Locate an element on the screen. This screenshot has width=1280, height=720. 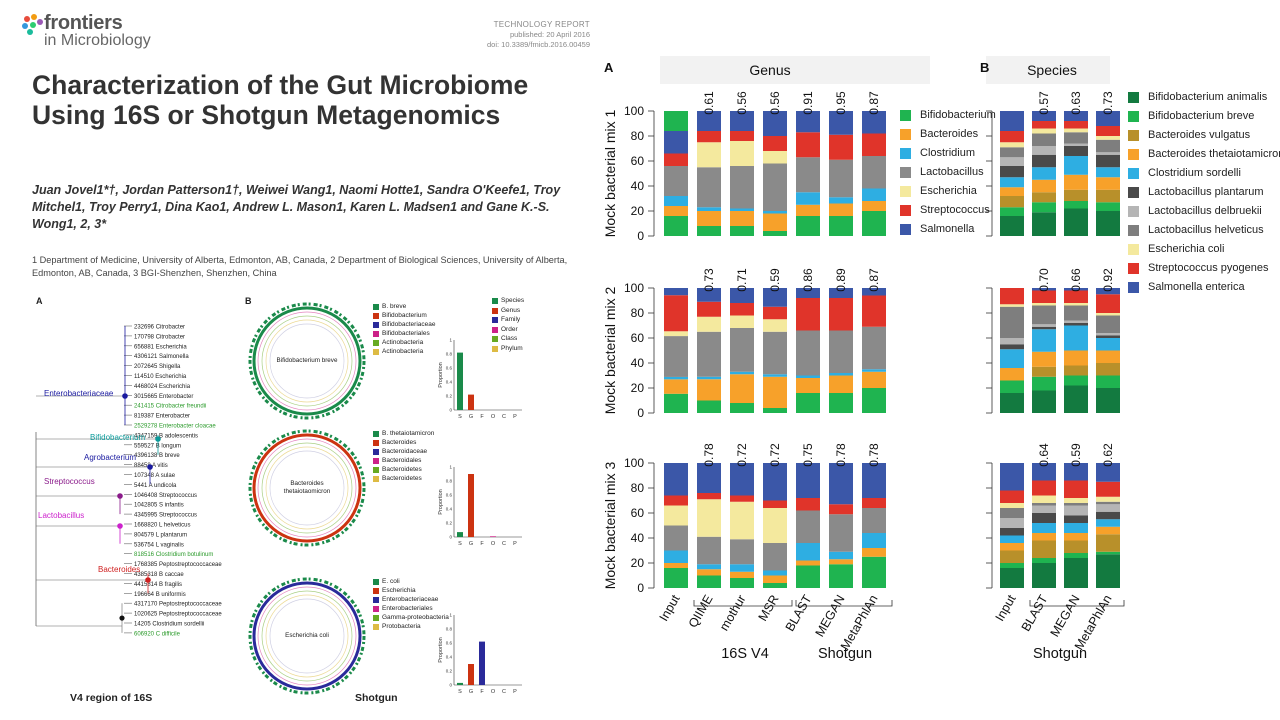
legend-label: Actinobacteria is located at coordinates (403, 342).